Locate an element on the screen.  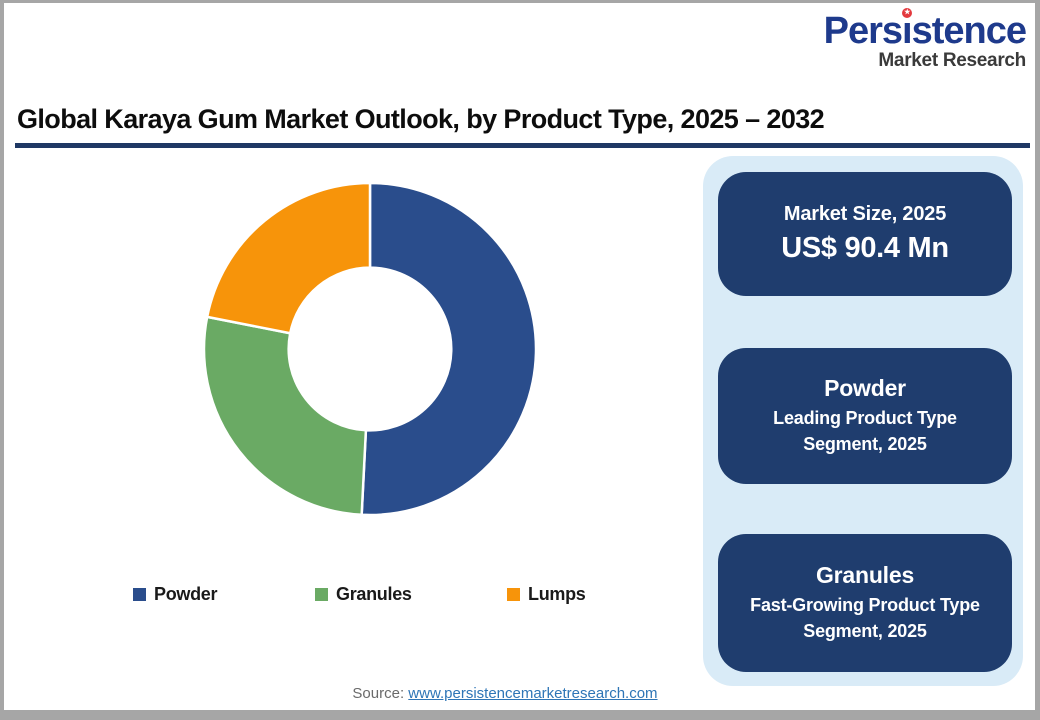
title-underline is located at coordinates (522, 145).